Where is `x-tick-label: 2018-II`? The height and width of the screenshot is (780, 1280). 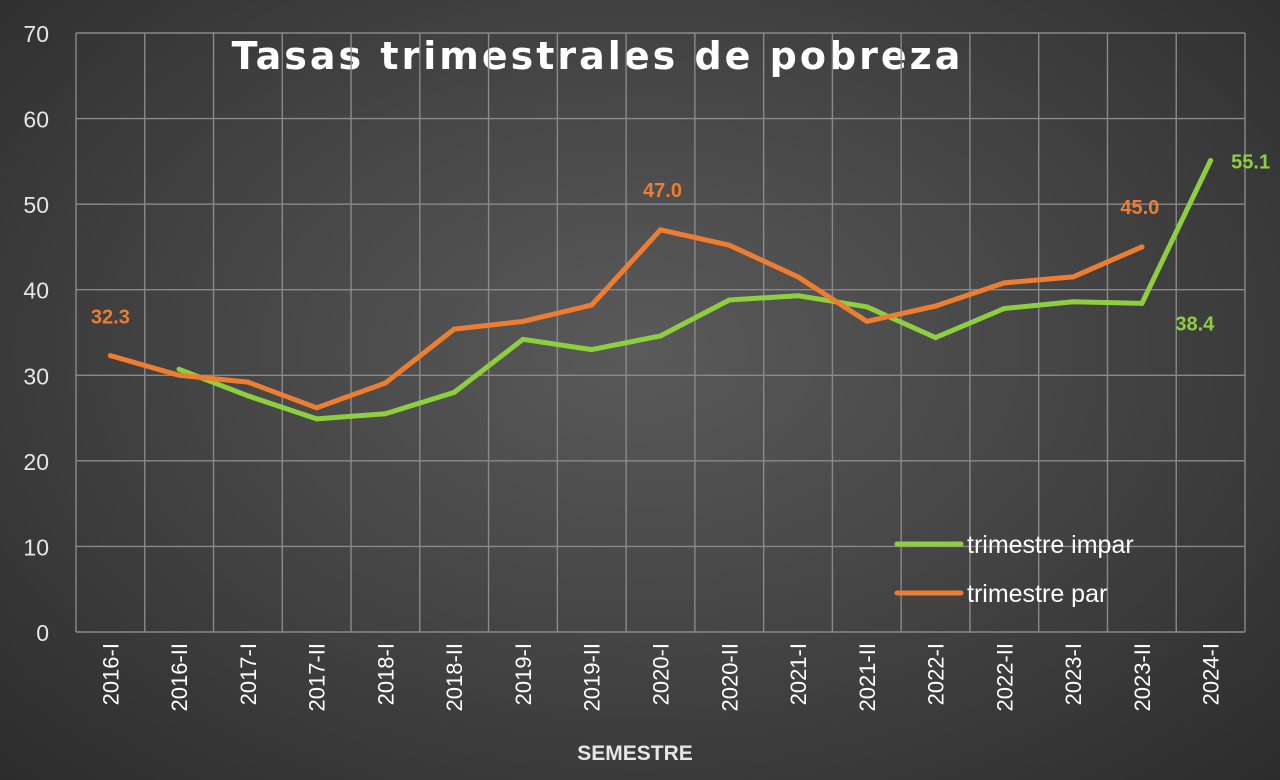 x-tick-label: 2018-II is located at coordinates (454, 677).